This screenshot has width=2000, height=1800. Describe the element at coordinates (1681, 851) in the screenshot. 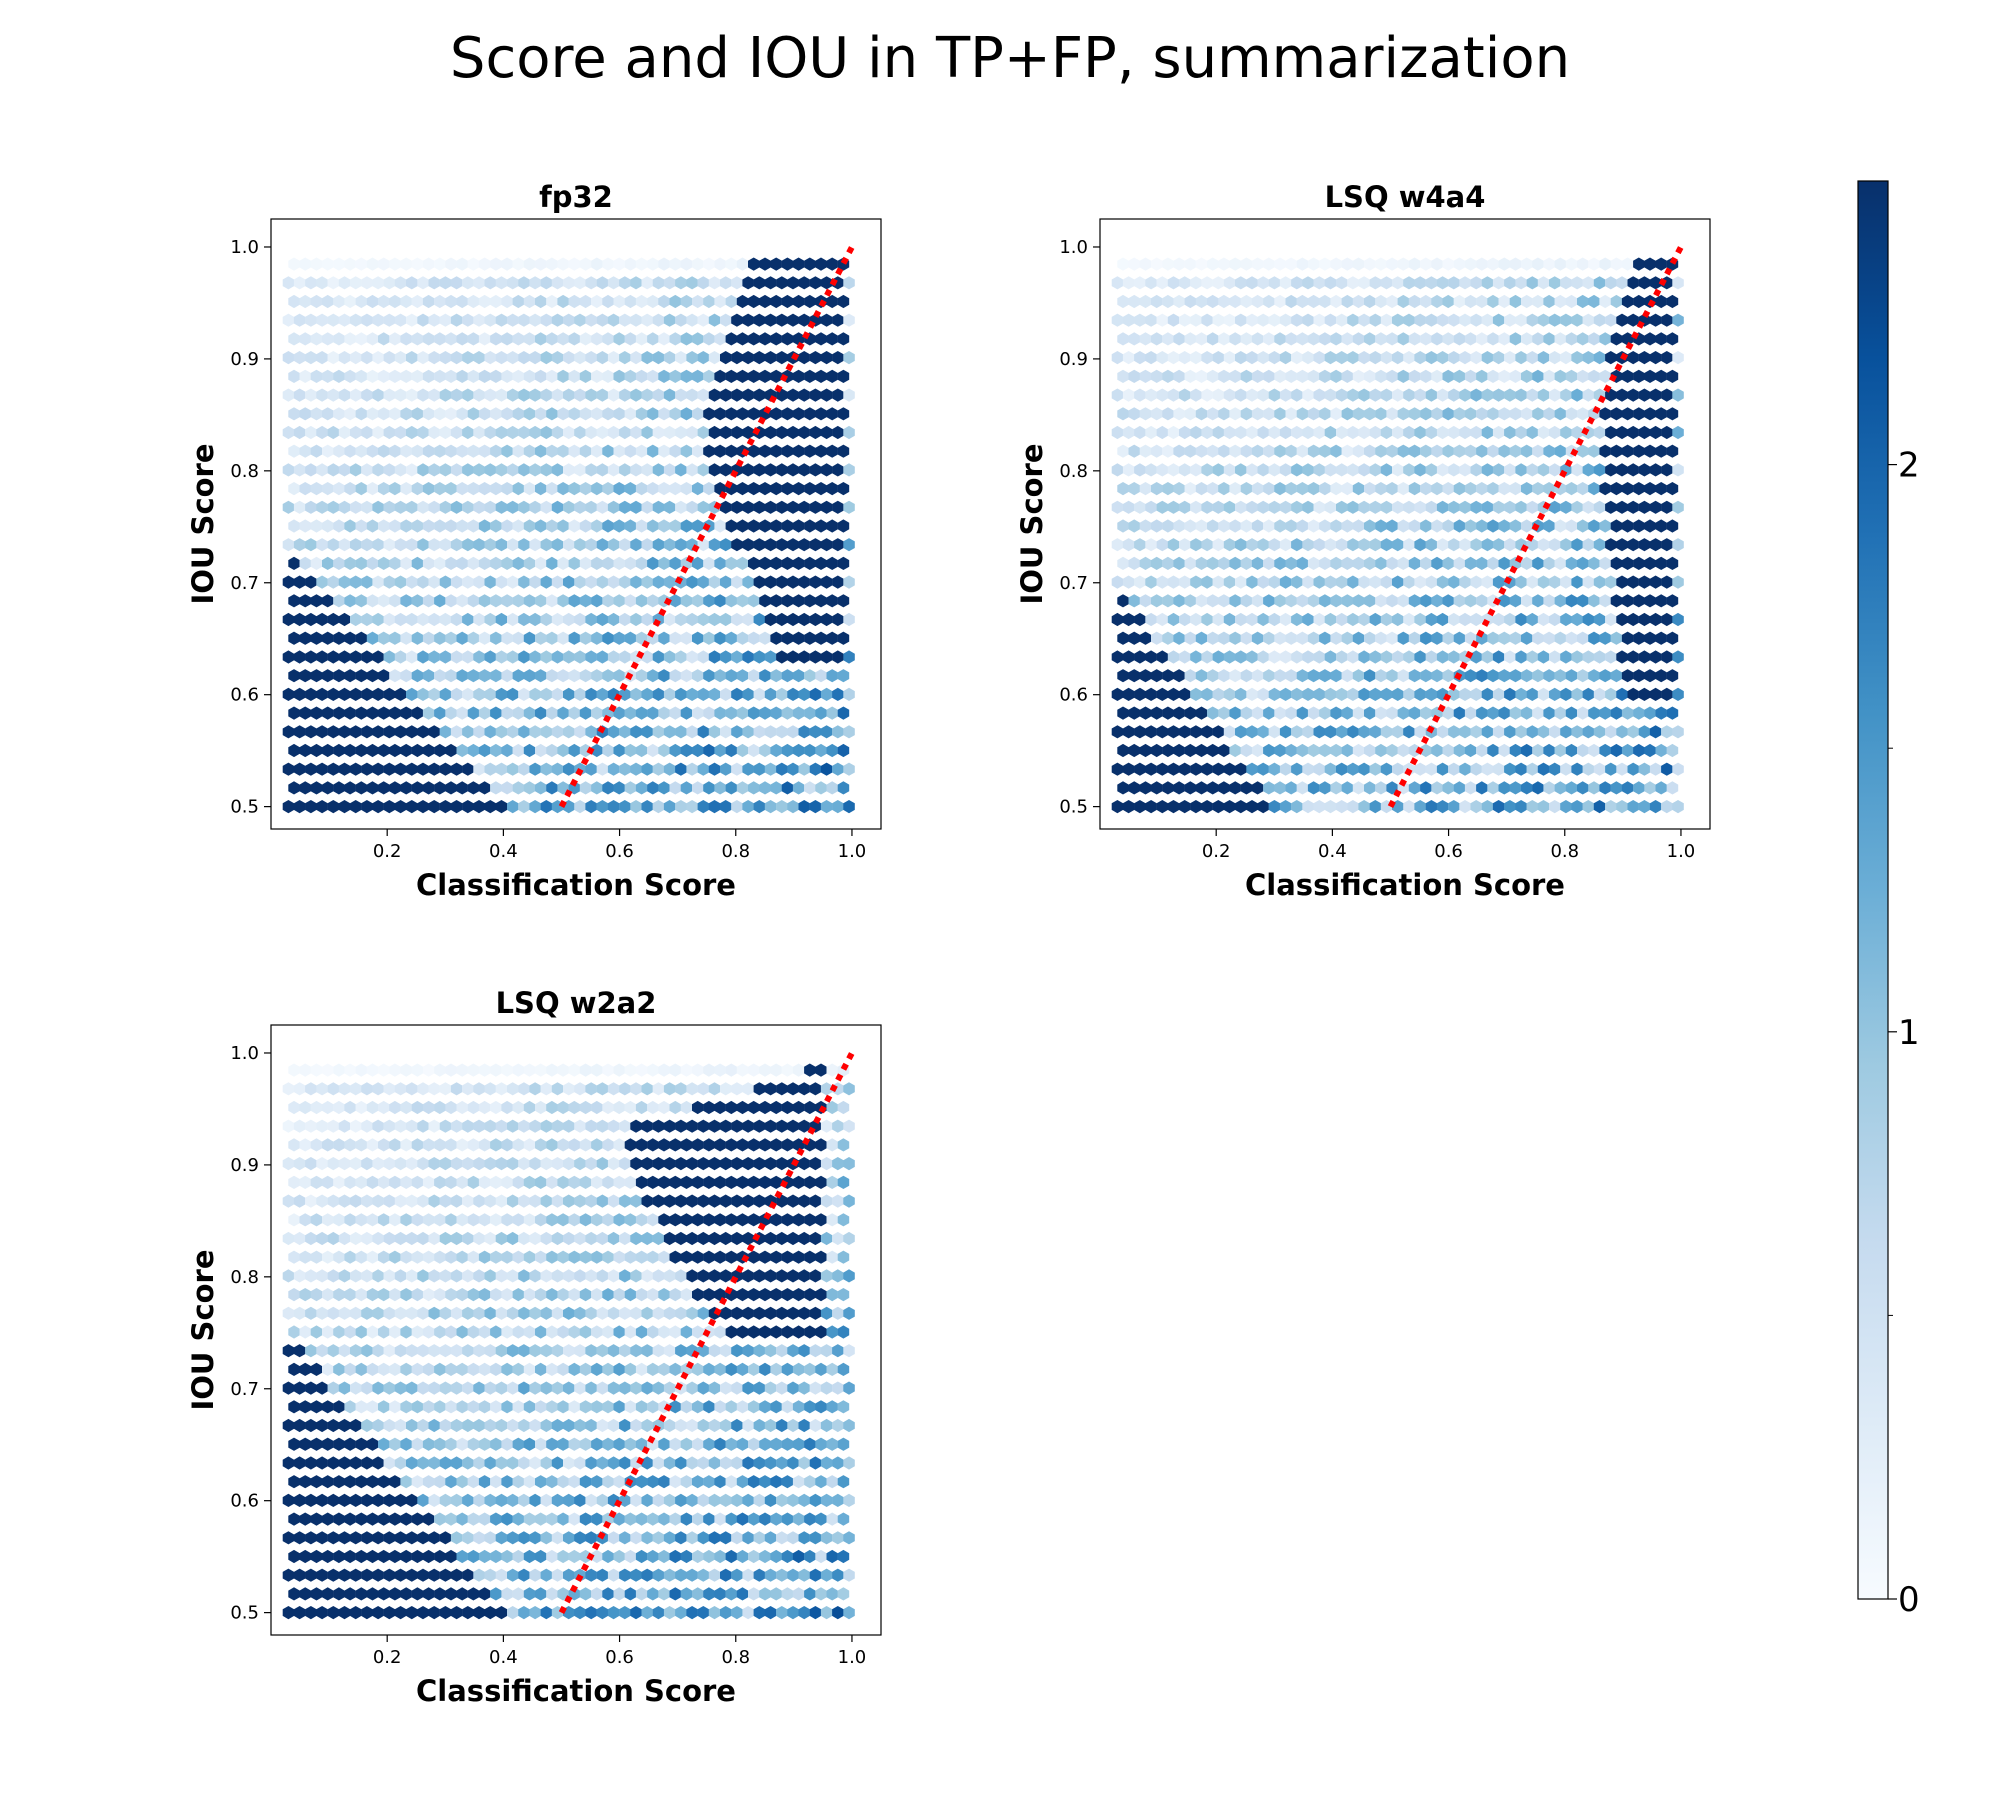

I see `x-tick-label: 1.0` at that location.